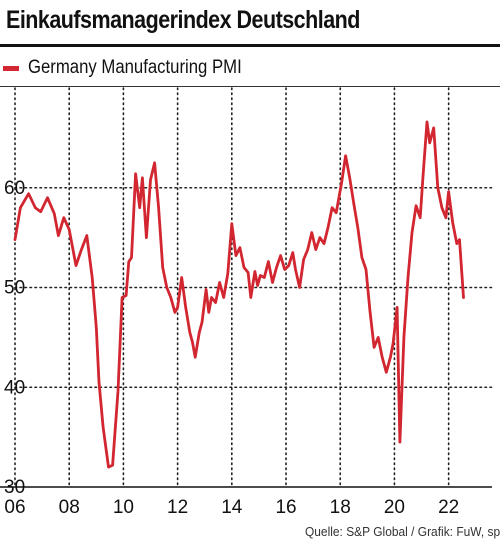 The height and width of the screenshot is (545, 500). I want to click on x-tick-label-16: 16, so click(285, 507).